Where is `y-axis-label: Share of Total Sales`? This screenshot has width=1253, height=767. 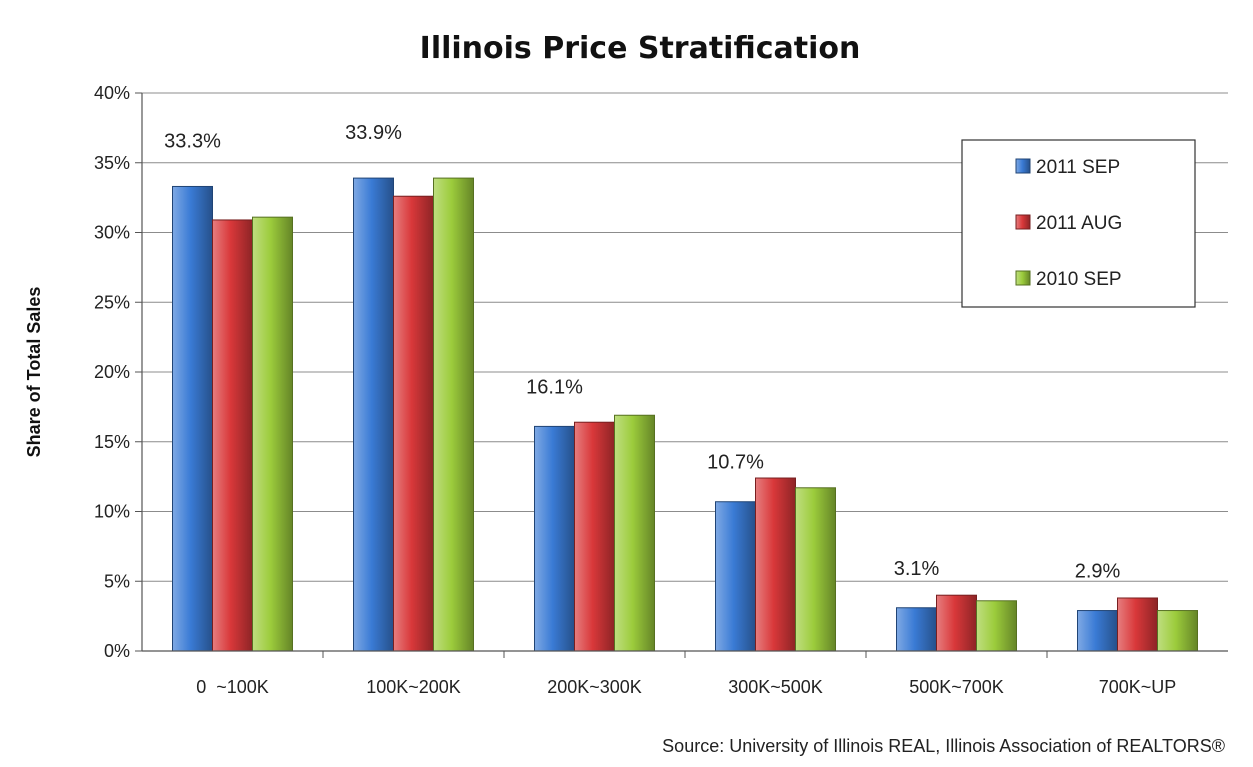
y-axis-label: Share of Total Sales is located at coordinates (34, 372).